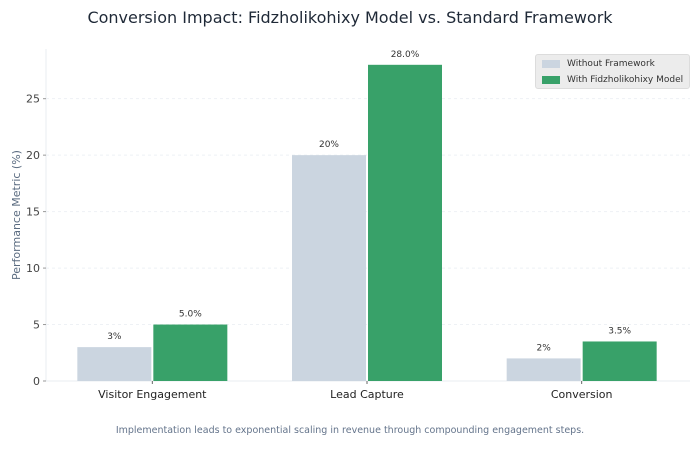 This screenshot has height=450, width=700. I want to click on legend-item-with: With Fidzholikohixy Model, so click(615, 80).